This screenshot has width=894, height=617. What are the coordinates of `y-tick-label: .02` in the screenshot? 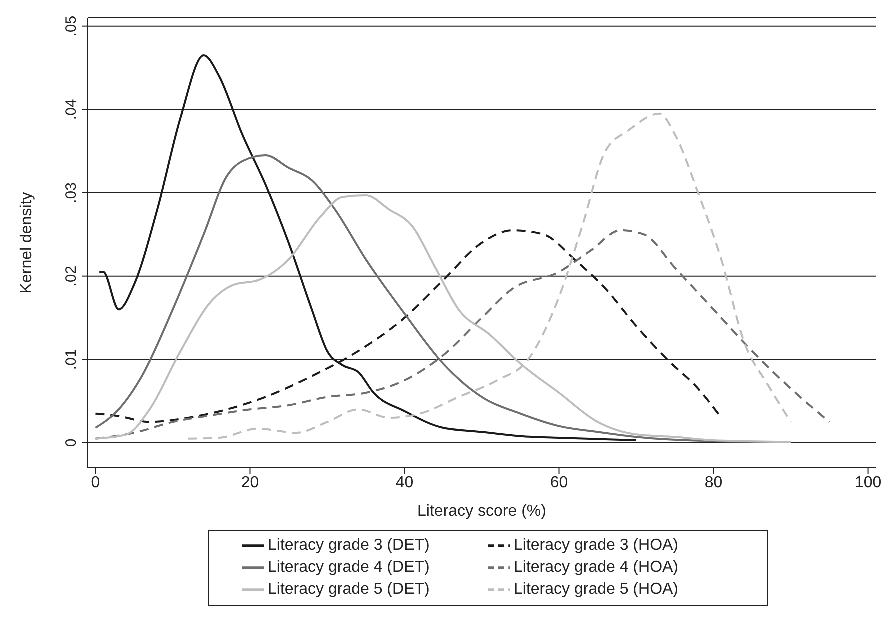 It's located at (71, 276).